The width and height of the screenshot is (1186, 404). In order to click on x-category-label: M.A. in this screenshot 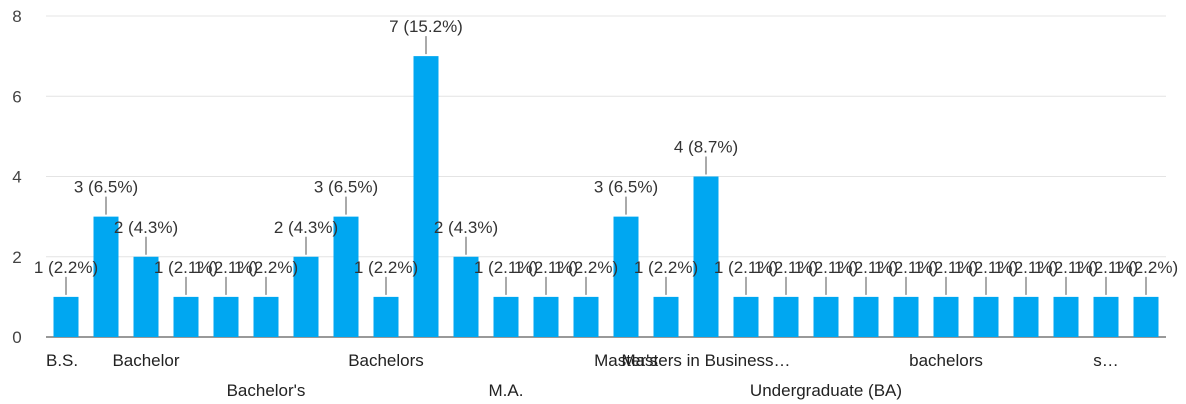, I will do `click(506, 390)`.